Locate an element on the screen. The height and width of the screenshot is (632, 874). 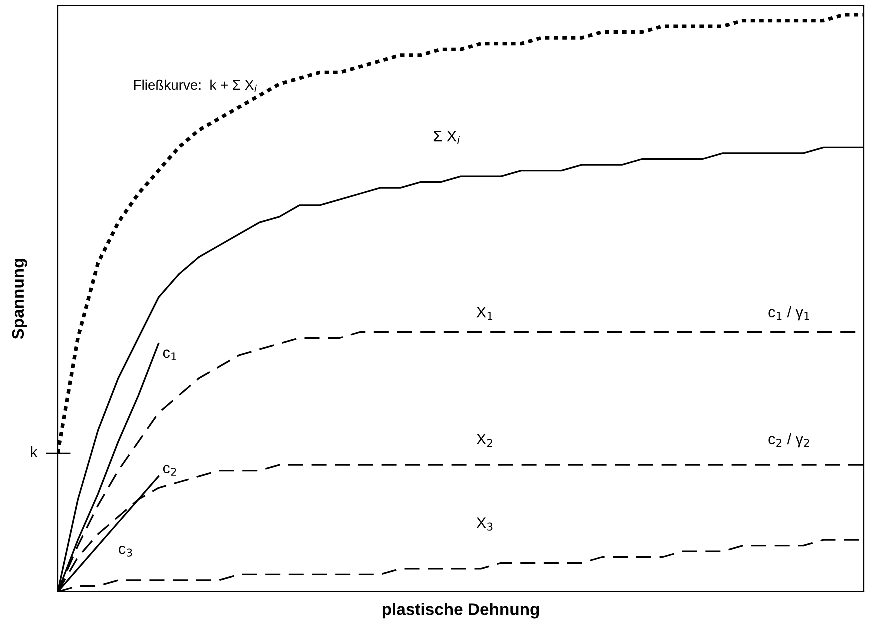
annotation: c$_{1}$ / γ$_{1}$ is located at coordinates (789, 313).